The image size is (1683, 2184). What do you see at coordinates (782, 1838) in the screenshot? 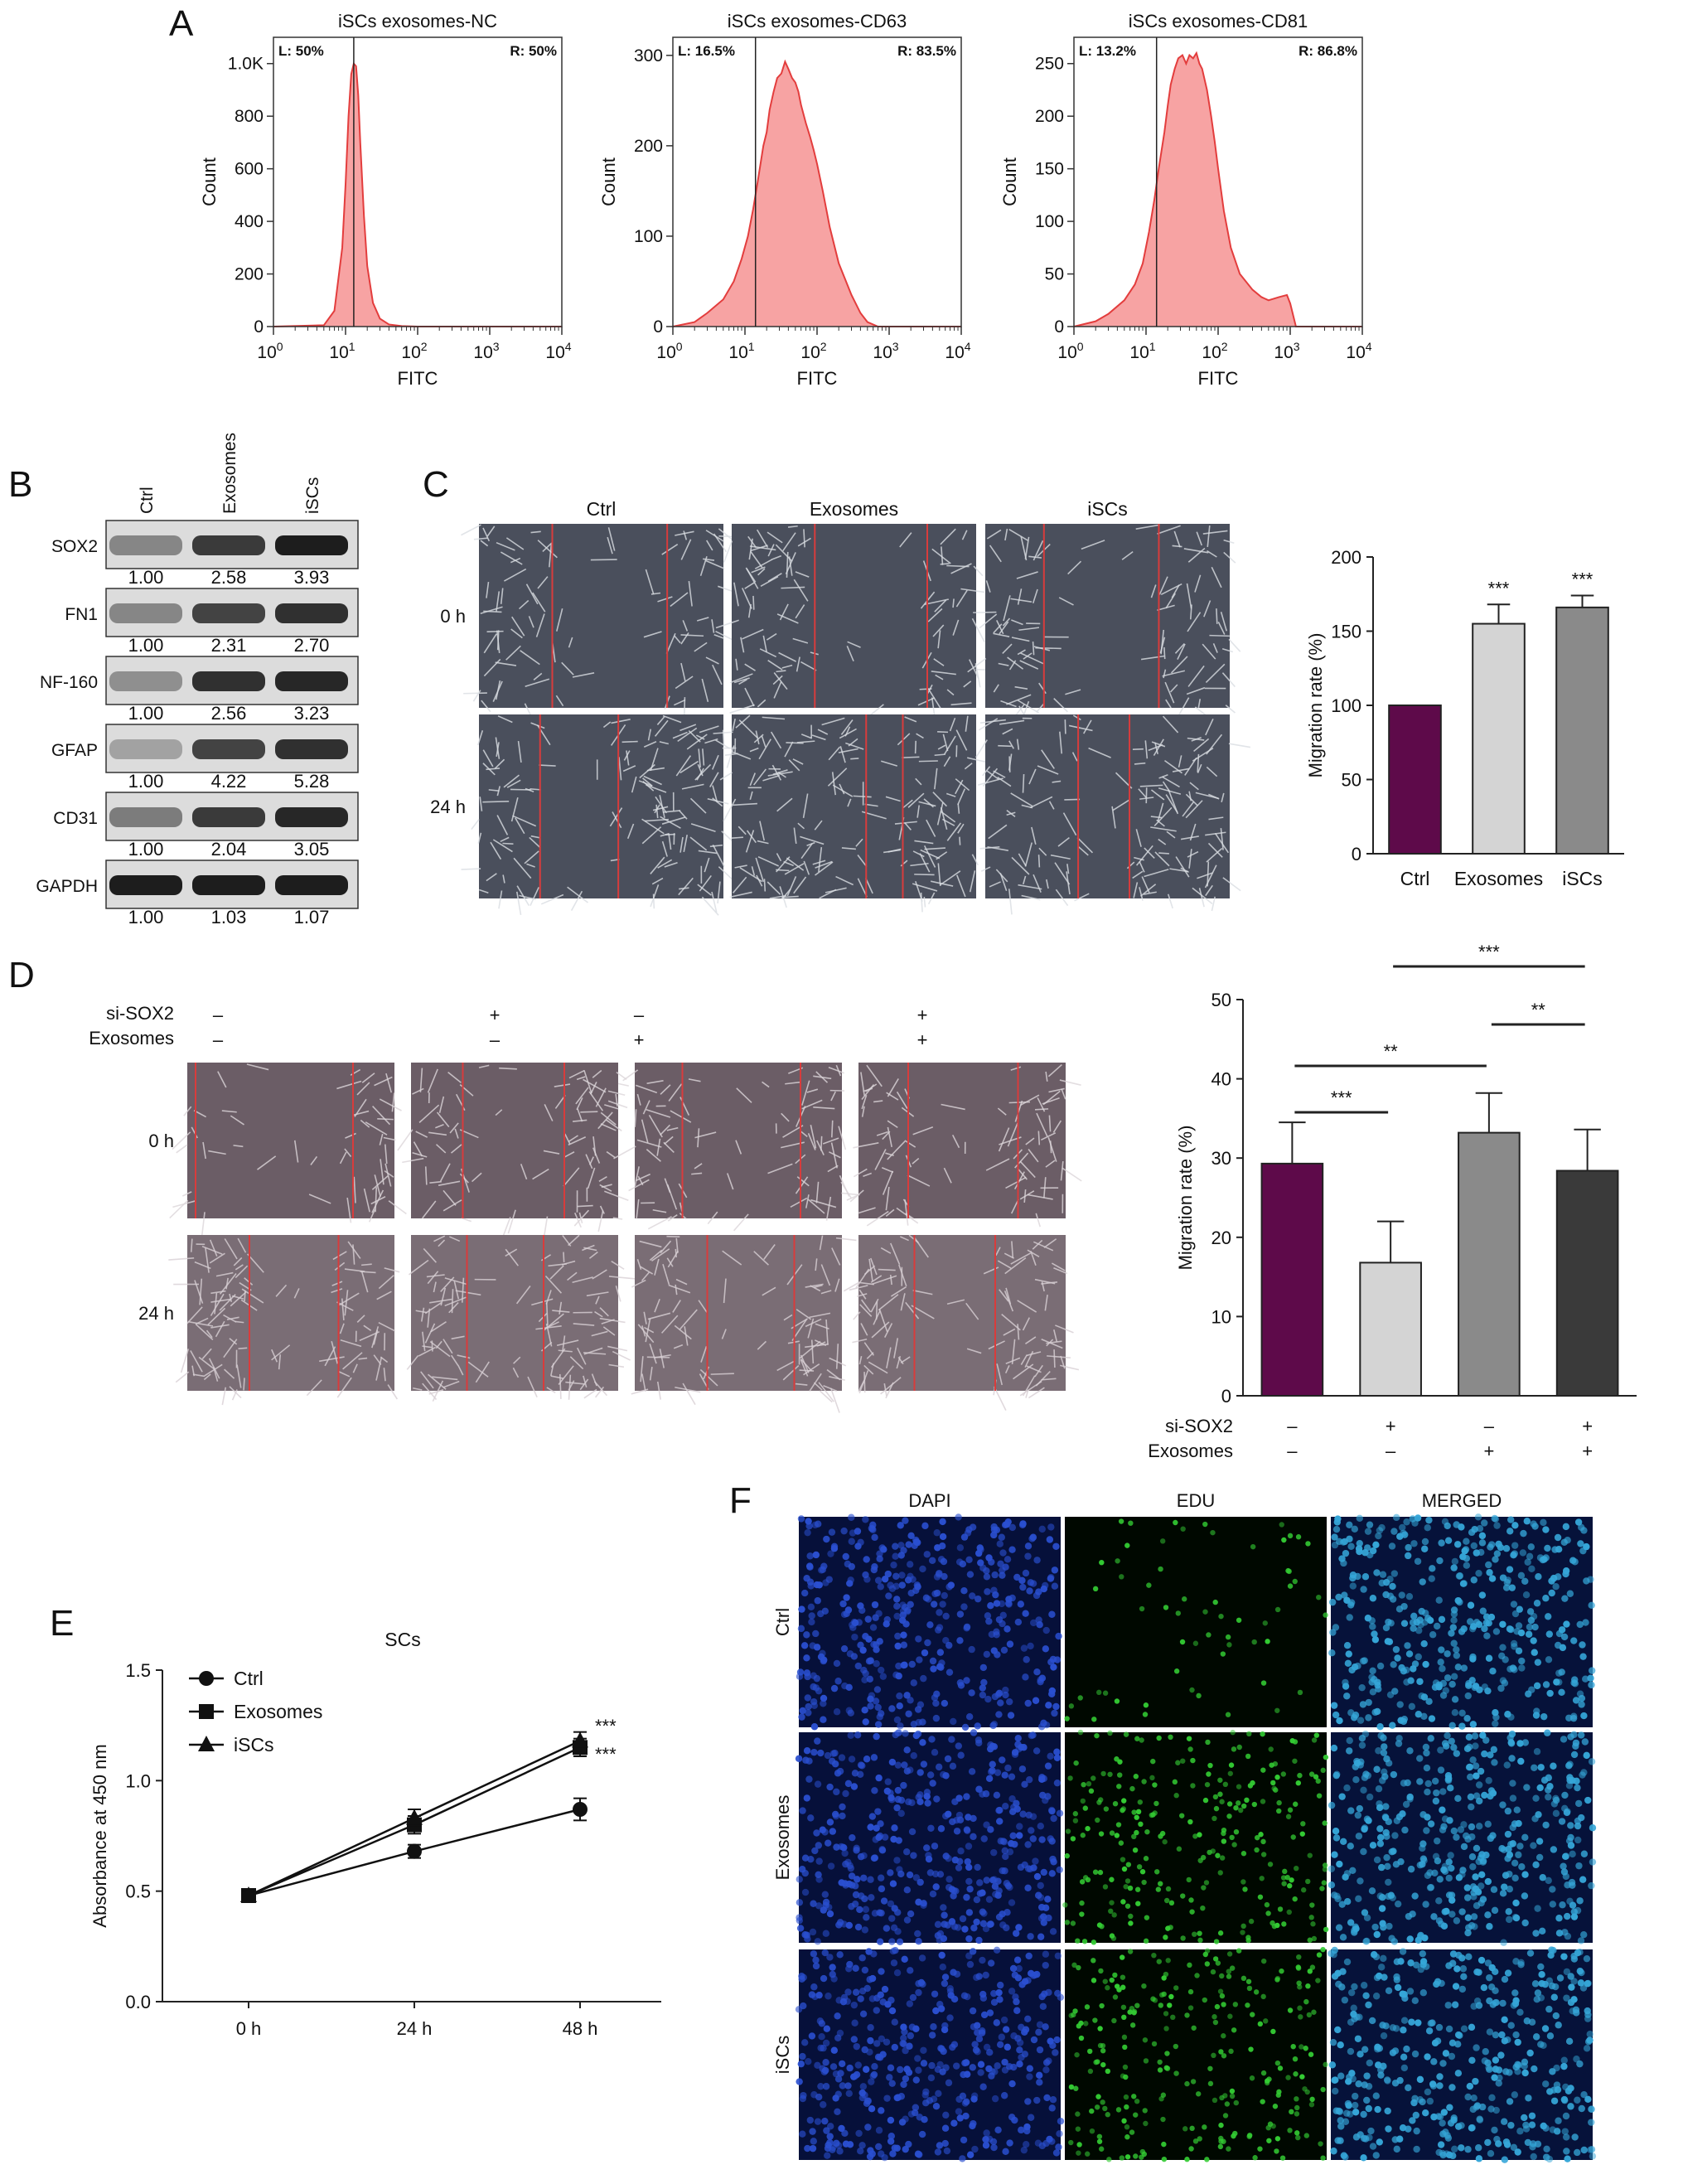
I see `fluorescence-row-label: Exosomes` at bounding box center [782, 1838].